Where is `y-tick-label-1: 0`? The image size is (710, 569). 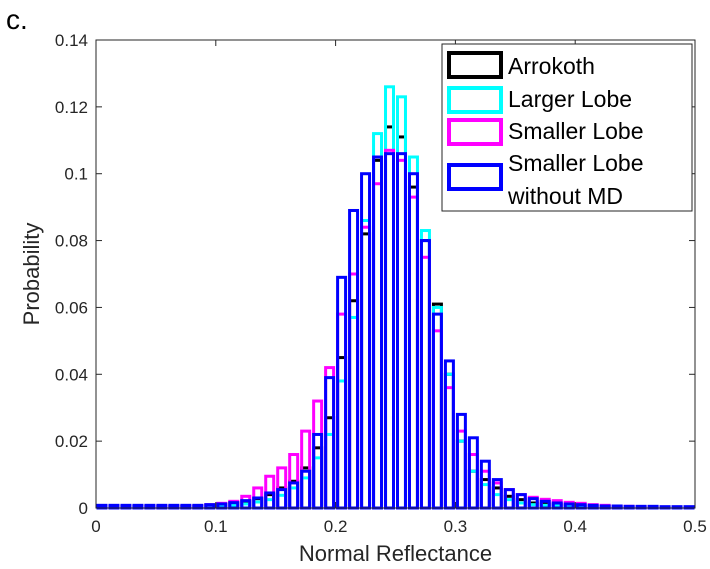
y-tick-label-1: 0 is located at coordinates (83, 508).